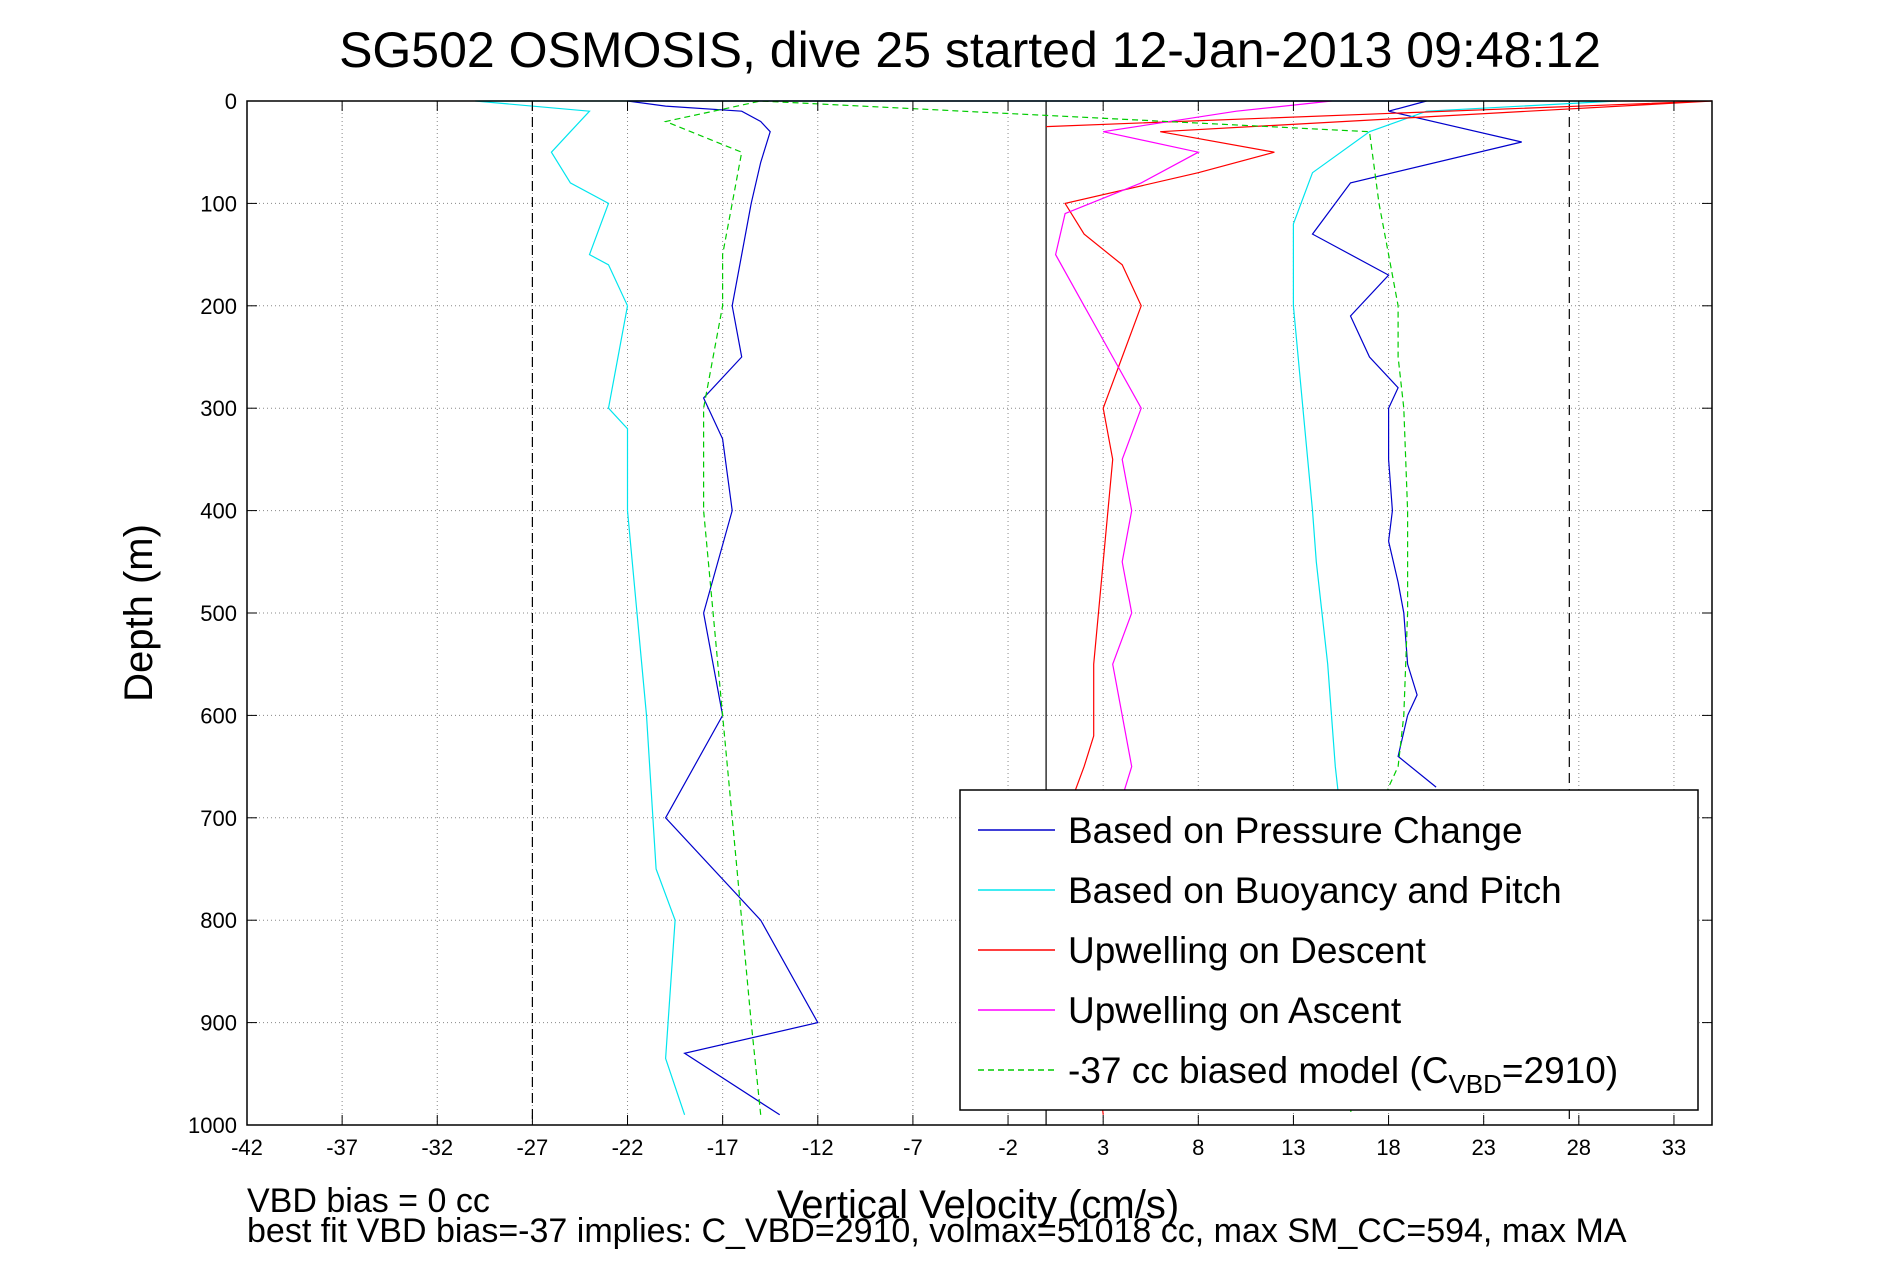 The image size is (1891, 1262). I want to click on x-tick-label: -2, so click(1008, 1147).